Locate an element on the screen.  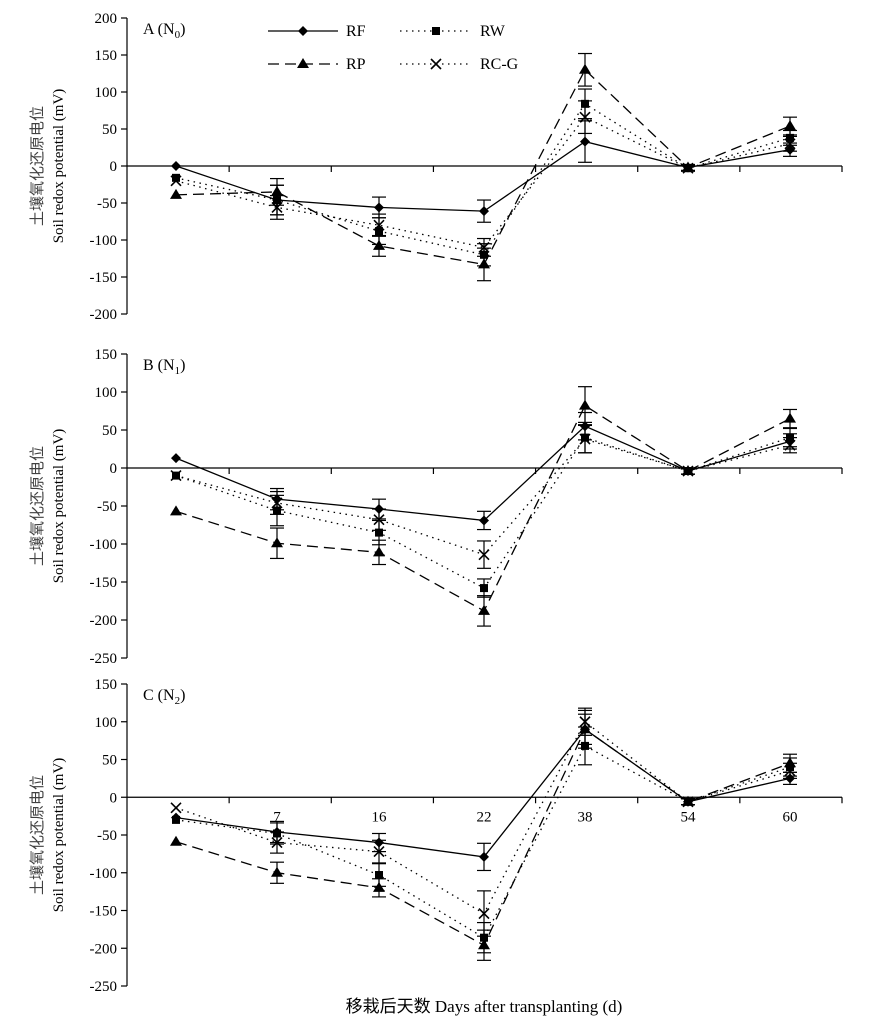
panel-label: B (N1) is located at coordinates (164, 367).